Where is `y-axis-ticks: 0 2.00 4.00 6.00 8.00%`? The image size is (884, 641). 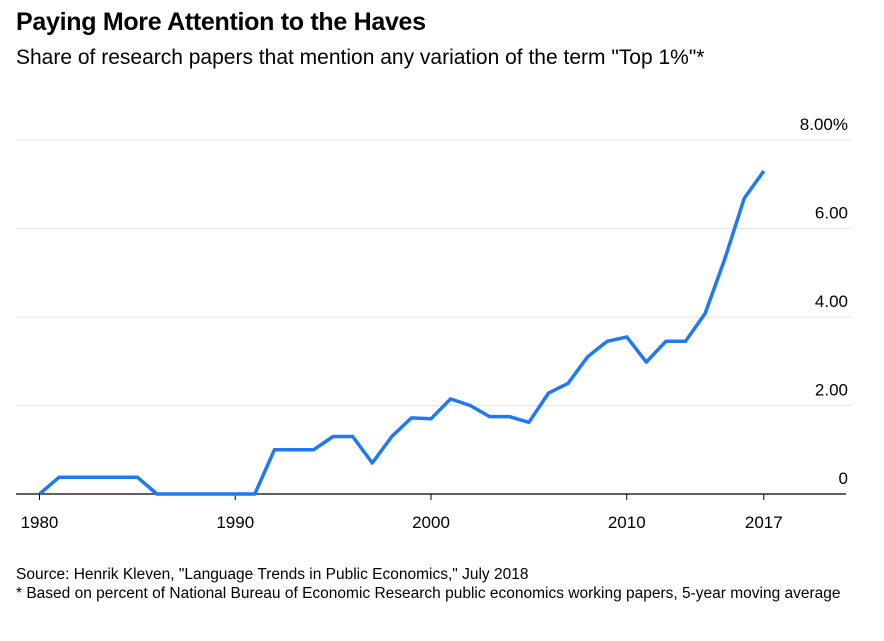
y-axis-ticks: 0 2.00 4.00 6.00 8.00% is located at coordinates (824, 301).